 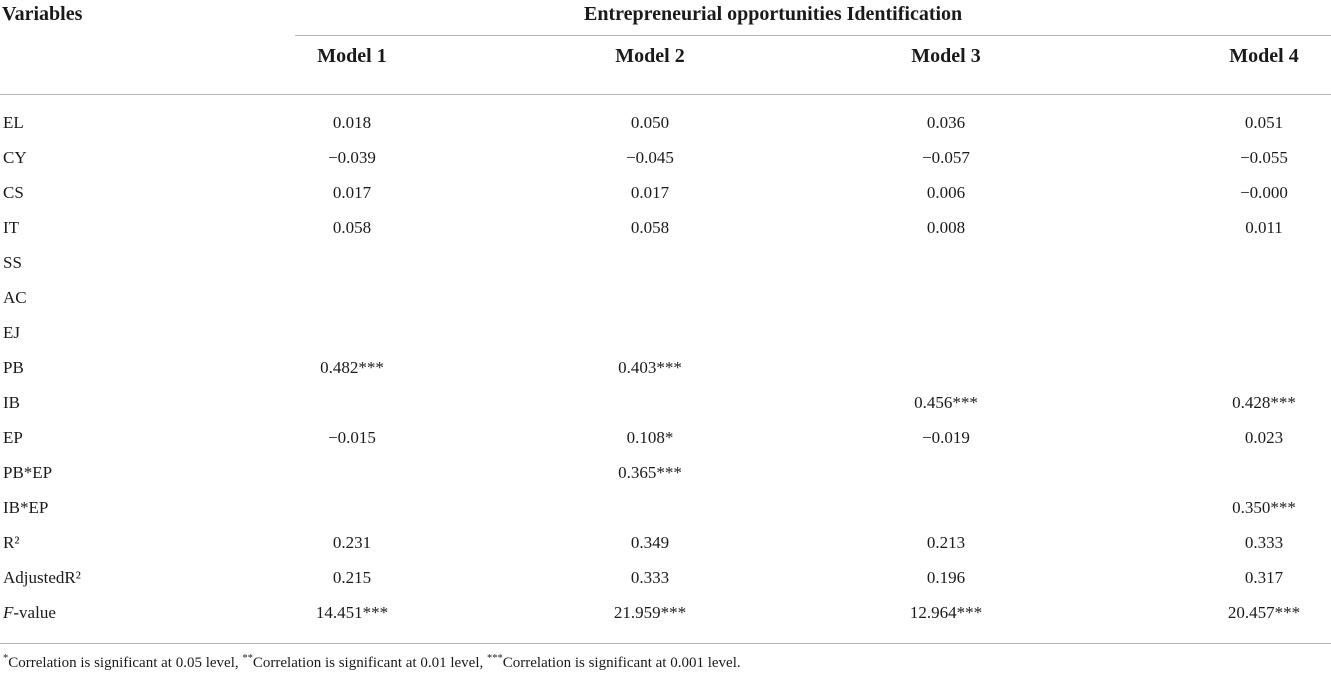 What do you see at coordinates (42, 14) in the screenshot?
I see `variables-header: Variables` at bounding box center [42, 14].